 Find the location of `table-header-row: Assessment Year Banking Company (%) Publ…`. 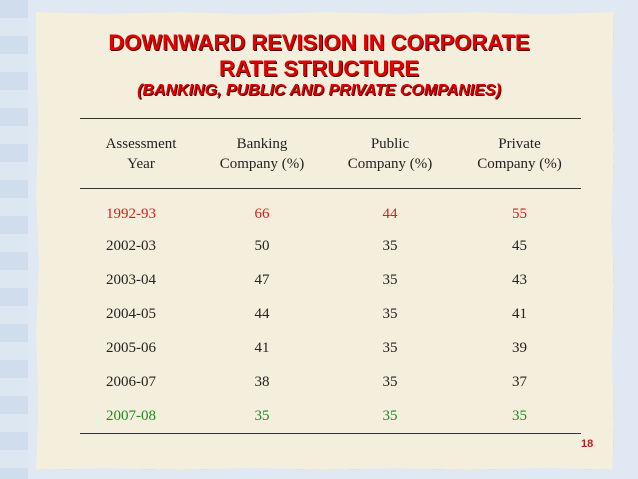

table-header-row: Assessment Year Banking Company (%) Publ… is located at coordinates (330, 153).